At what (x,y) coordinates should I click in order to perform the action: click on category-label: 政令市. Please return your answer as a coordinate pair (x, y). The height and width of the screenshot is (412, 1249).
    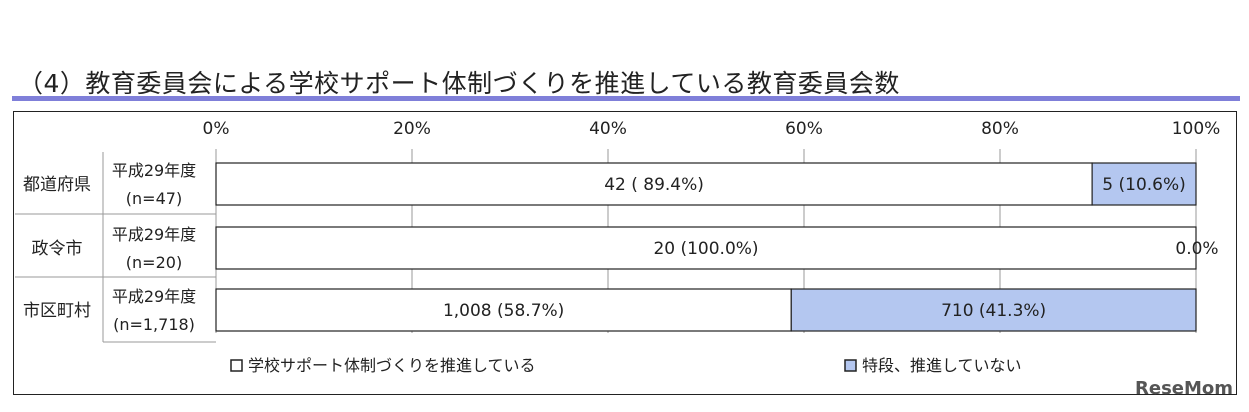
    Looking at the image, I should click on (57, 249).